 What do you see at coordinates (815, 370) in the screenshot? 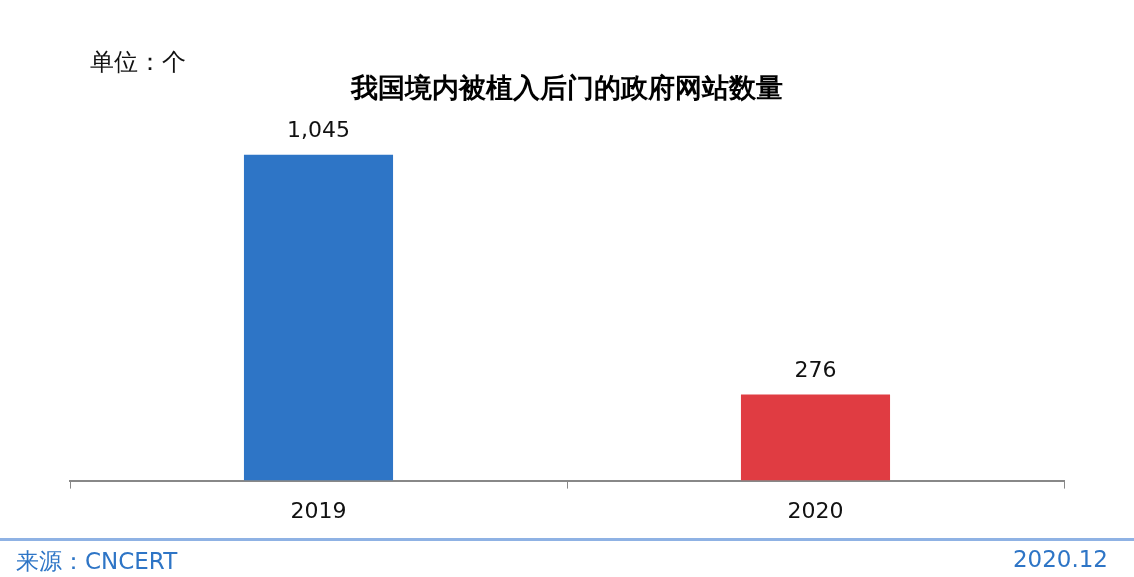
I see `data-label: 276` at bounding box center [815, 370].